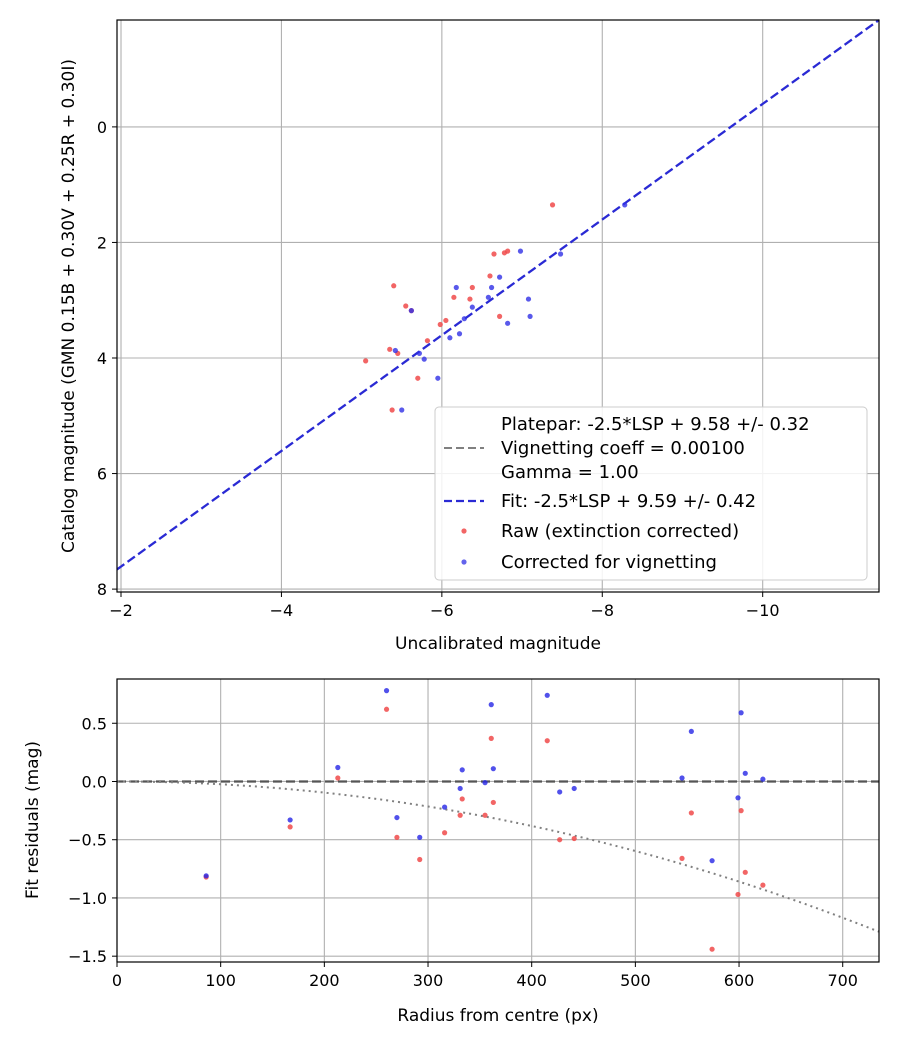 This screenshot has height=1050, width=900. I want to click on bottom-x-axis-label: Radius from centre (px), so click(497, 1016).